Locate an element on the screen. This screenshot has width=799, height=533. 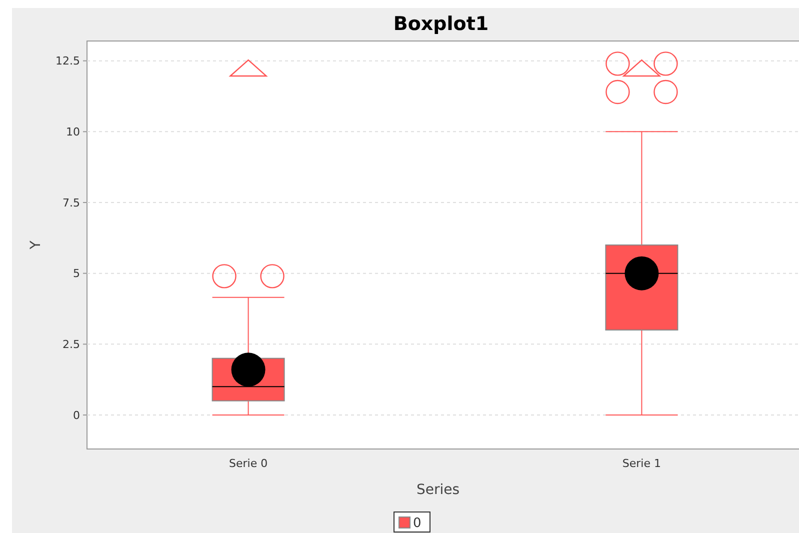
y-tick-label: 5 is located at coordinates (76, 273).